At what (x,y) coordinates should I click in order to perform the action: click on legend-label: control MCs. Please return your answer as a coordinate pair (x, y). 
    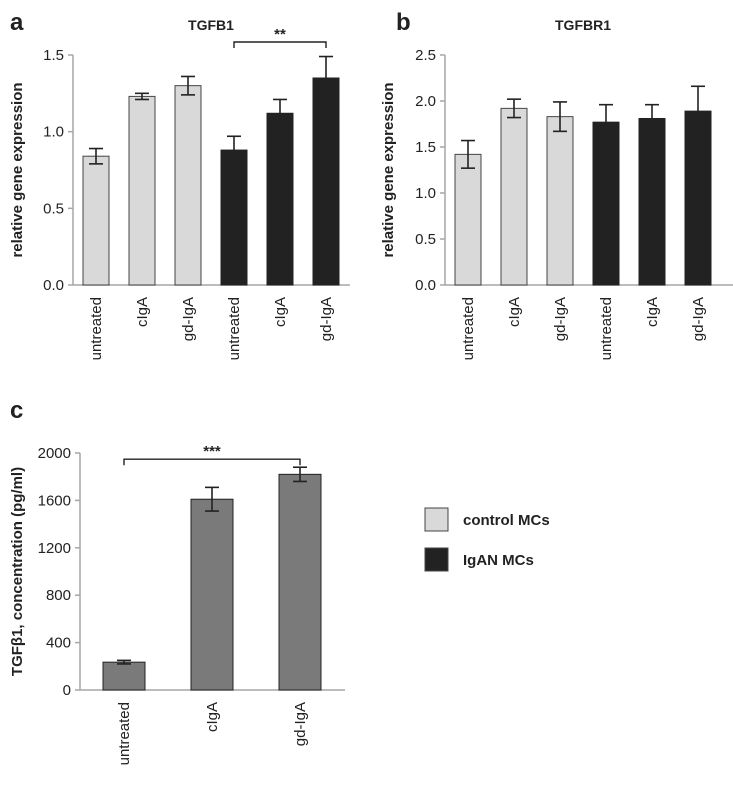
    Looking at the image, I should click on (506, 520).